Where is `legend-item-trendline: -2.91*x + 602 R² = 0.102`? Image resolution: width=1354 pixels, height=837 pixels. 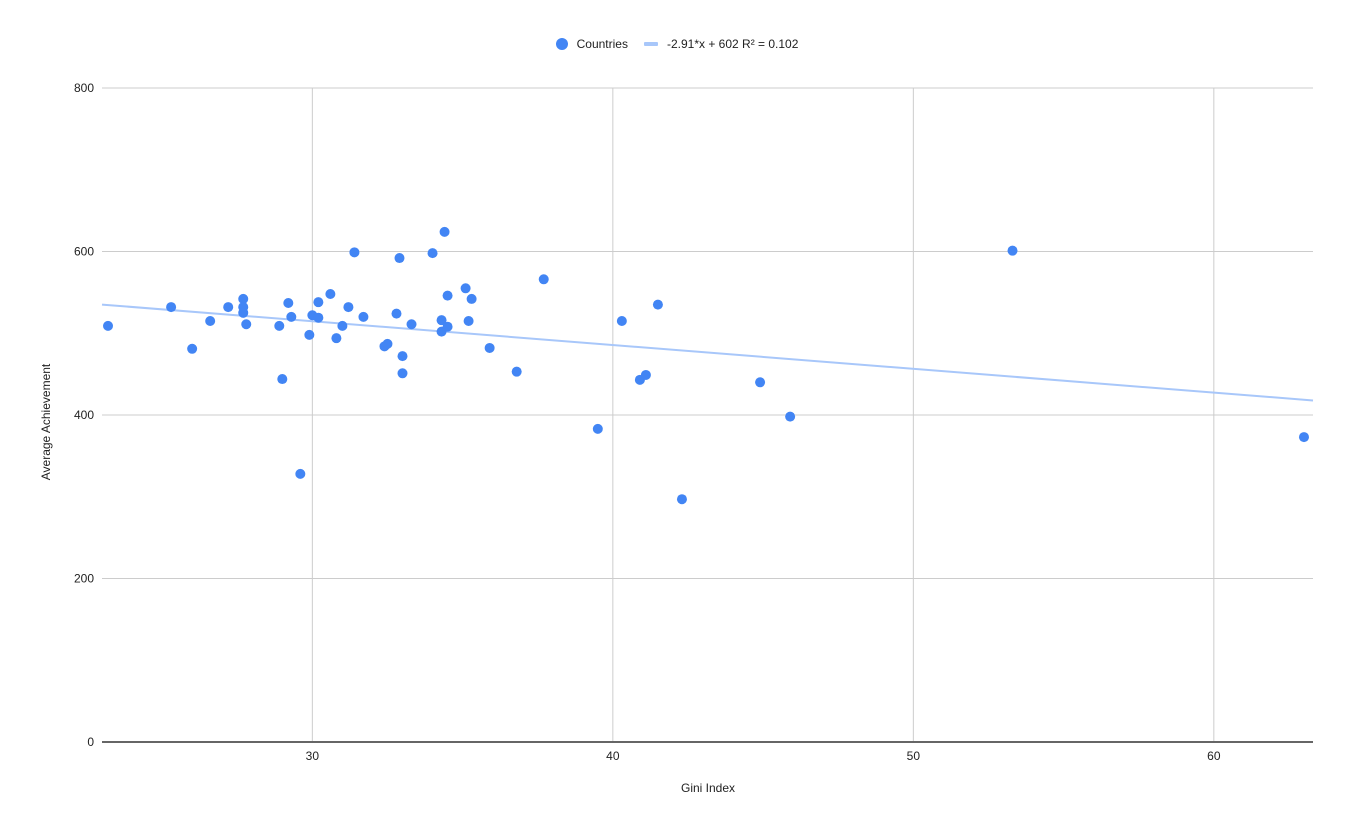
legend-item-trendline: -2.91*x + 602 R² = 0.102 is located at coordinates (721, 44).